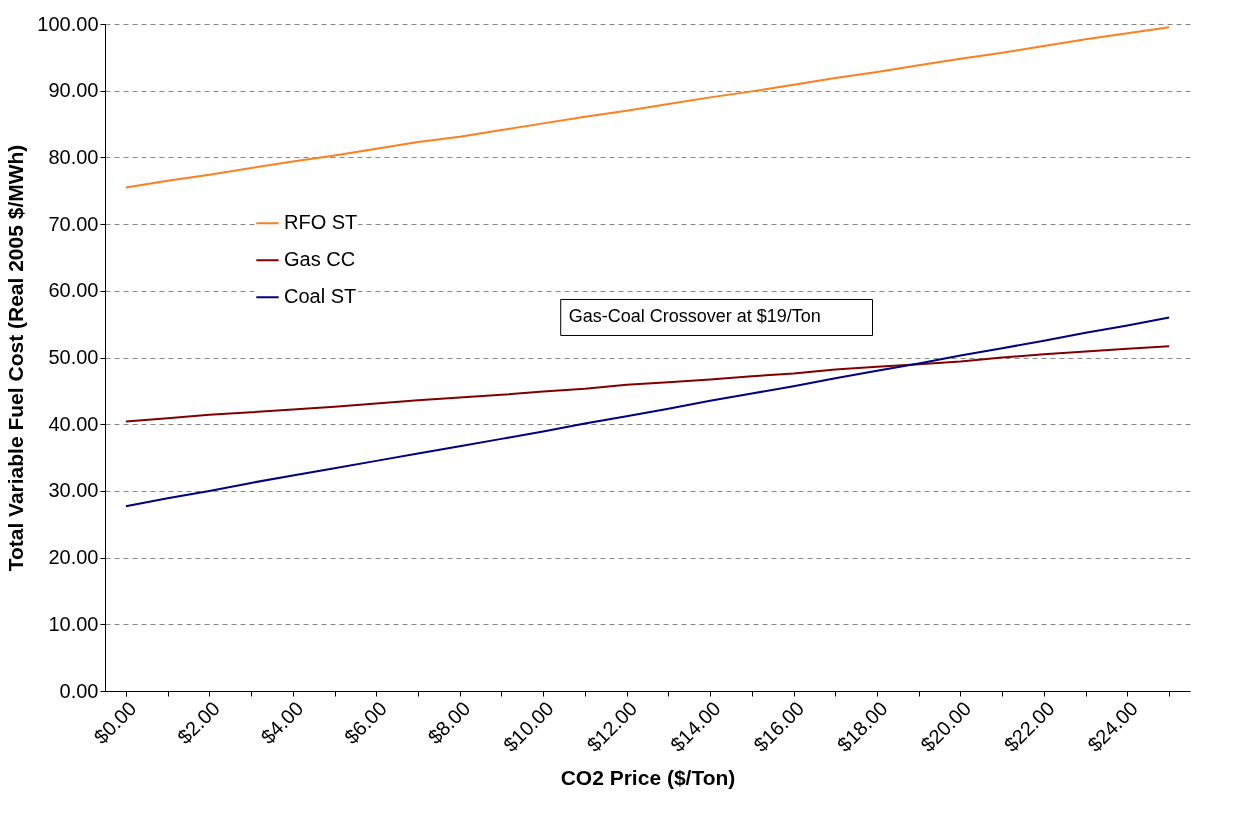  Describe the element at coordinates (16, 358) in the screenshot. I see `y-axis-title: Total Variable Fuel Cost (Real 2005 $/MWh)` at that location.